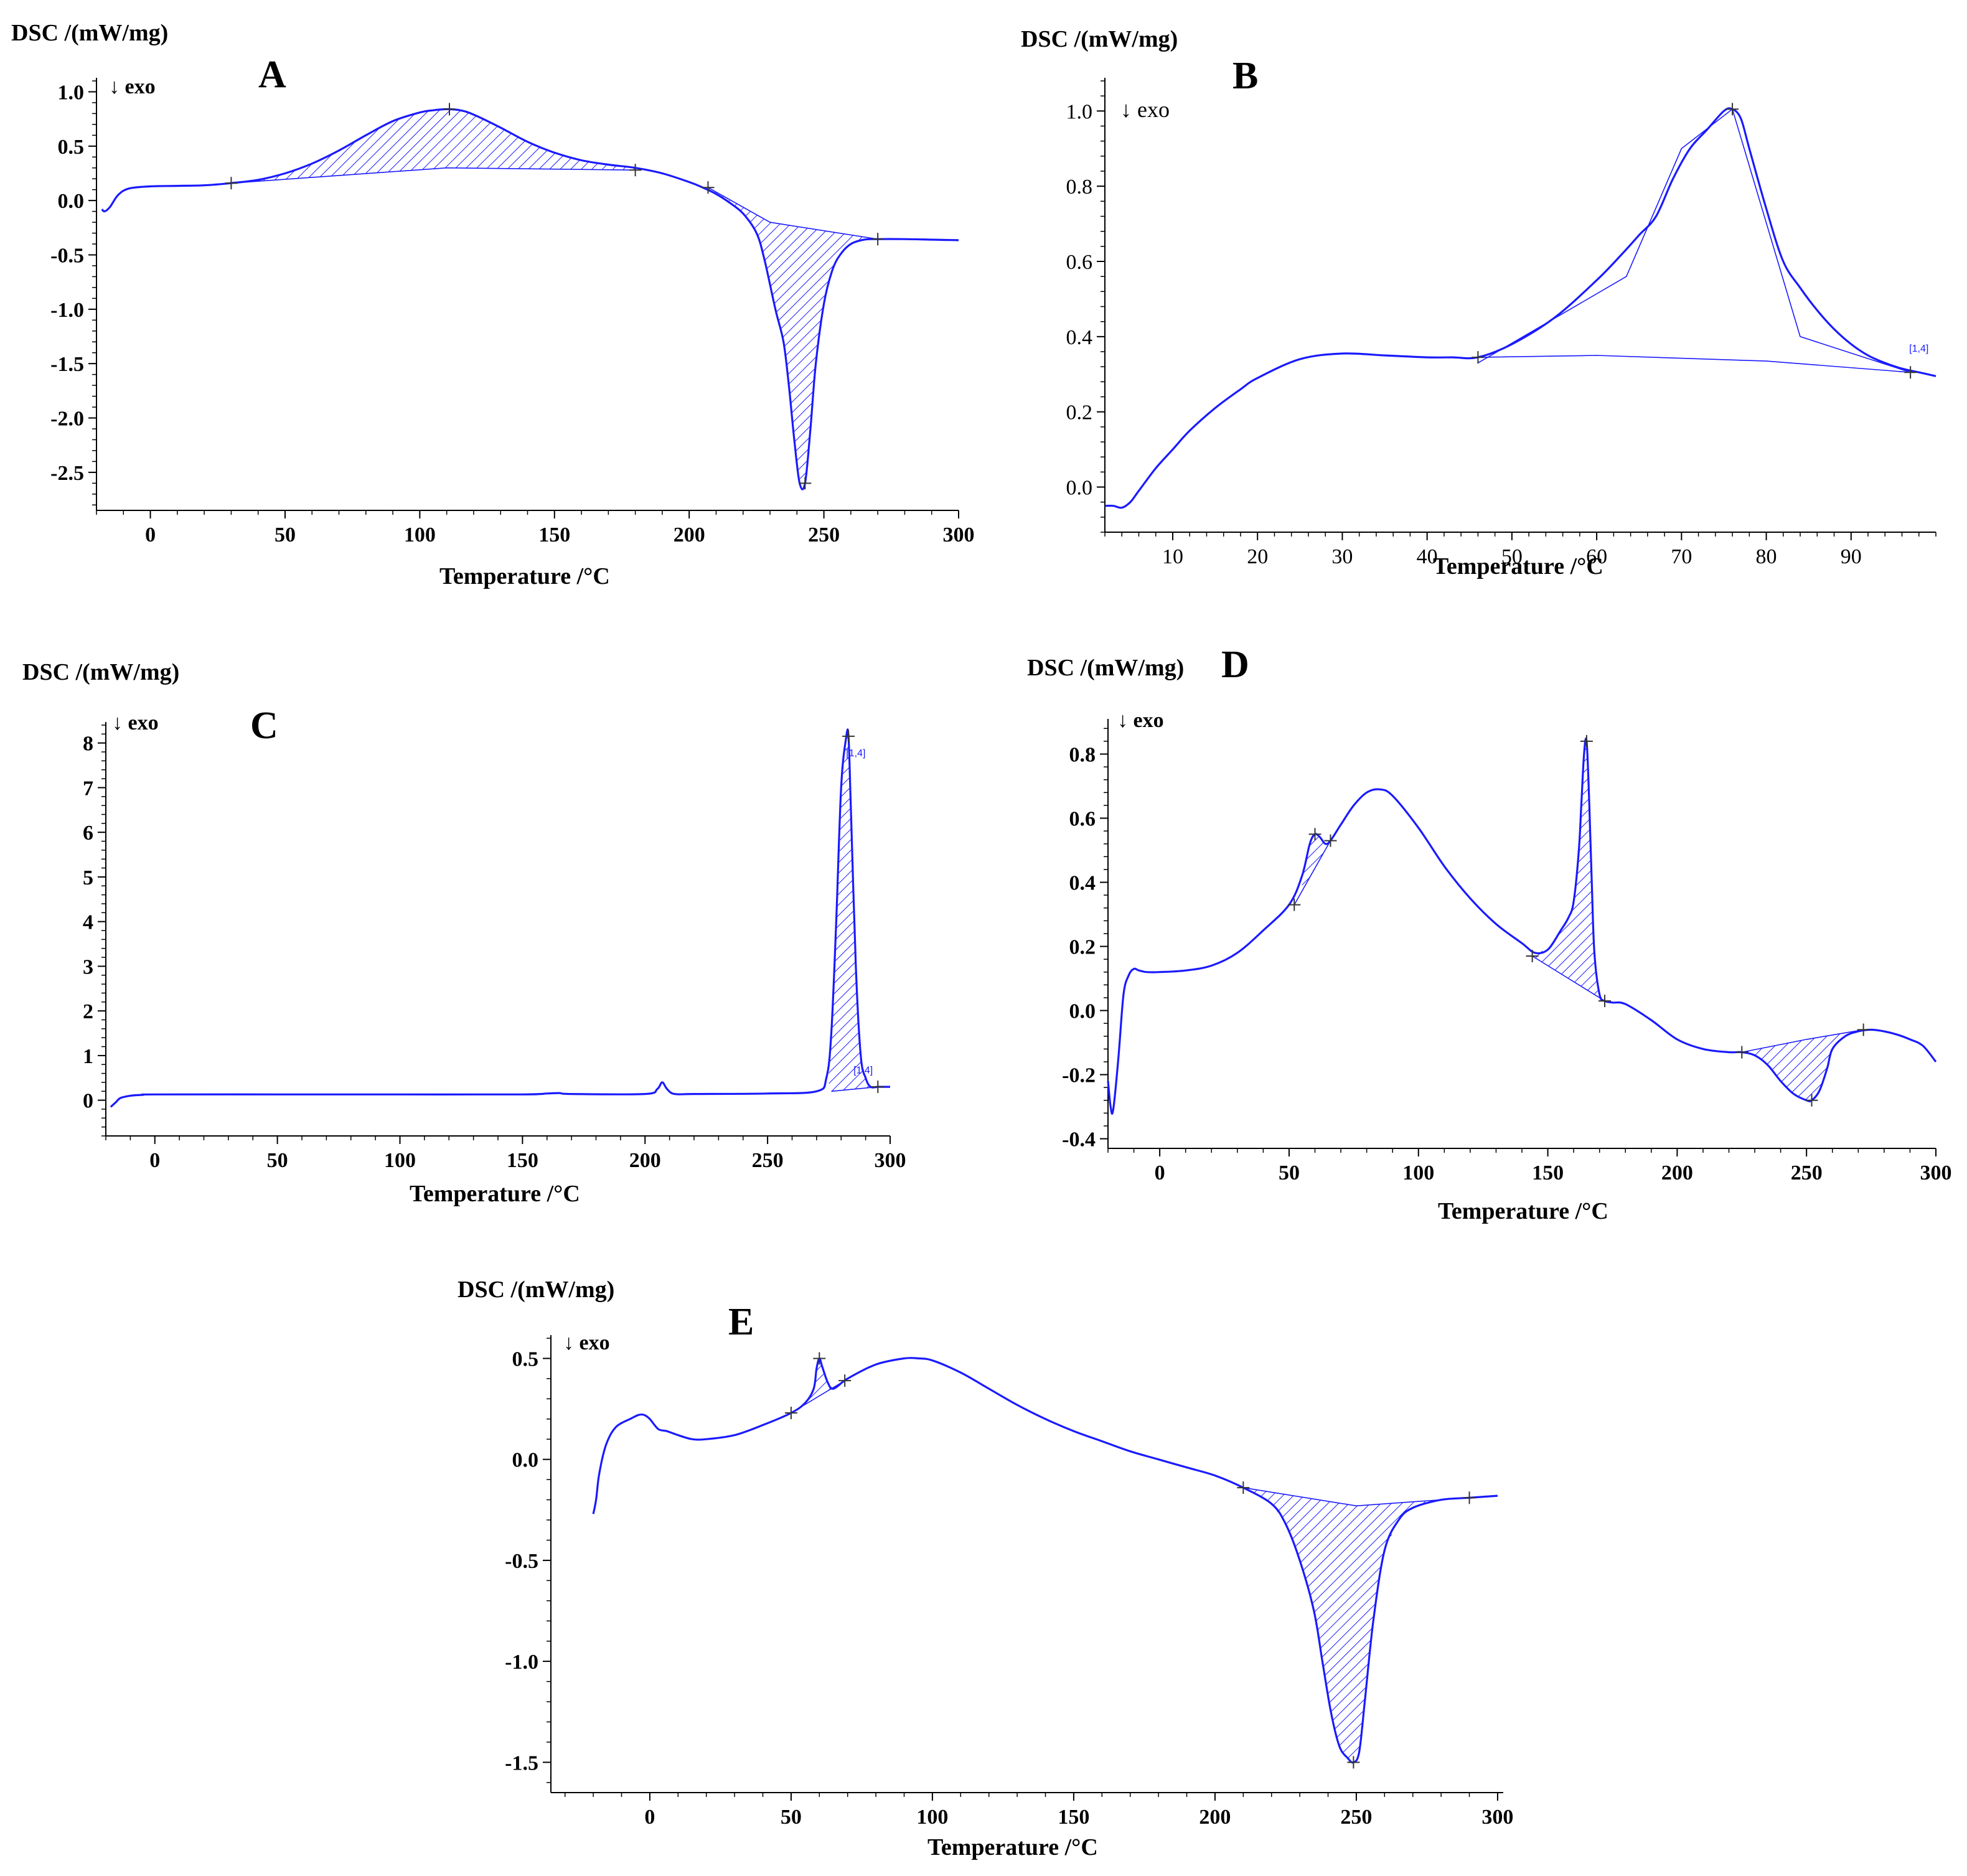  What do you see at coordinates (150, 534) in the screenshot?
I see `x-tick-label-a: 0` at bounding box center [150, 534].